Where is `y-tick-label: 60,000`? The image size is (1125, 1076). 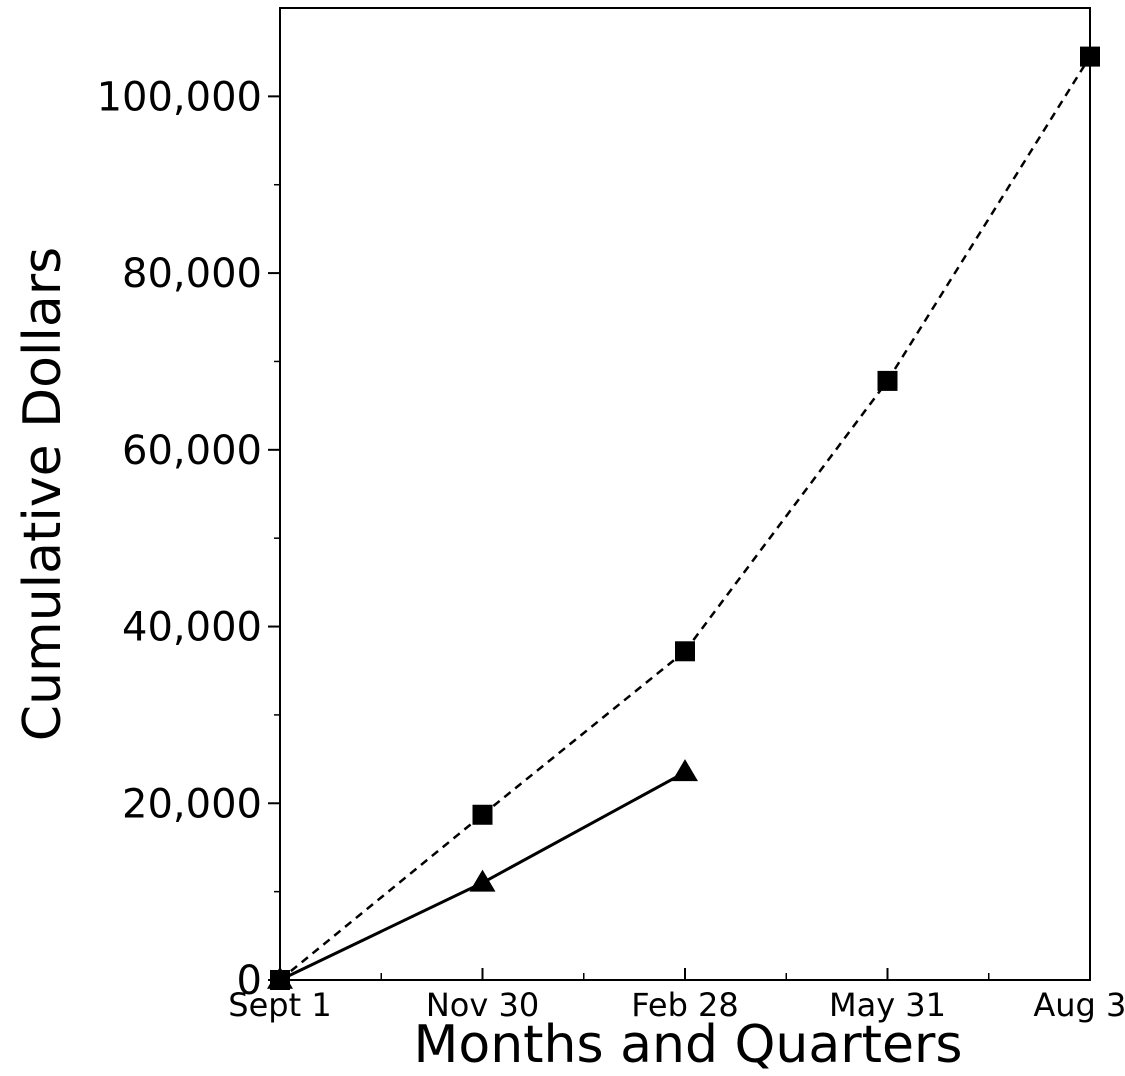 y-tick-label: 60,000 is located at coordinates (192, 451).